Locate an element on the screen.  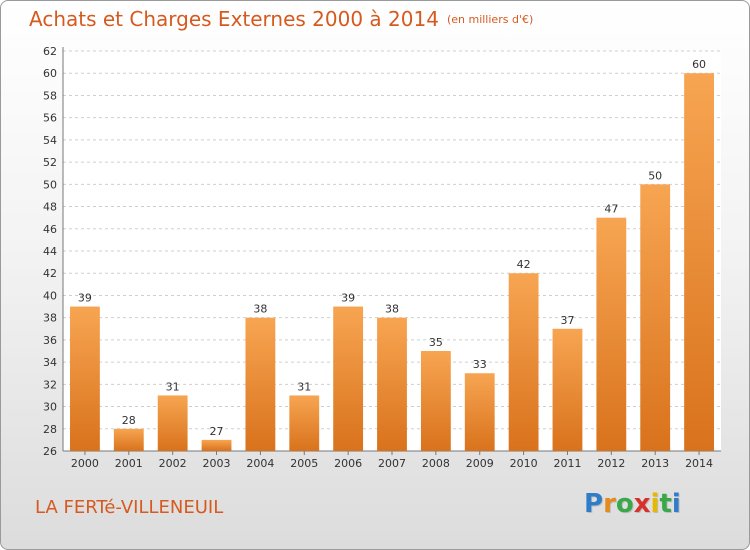
x-tick-label: 2004 is located at coordinates (260, 463).